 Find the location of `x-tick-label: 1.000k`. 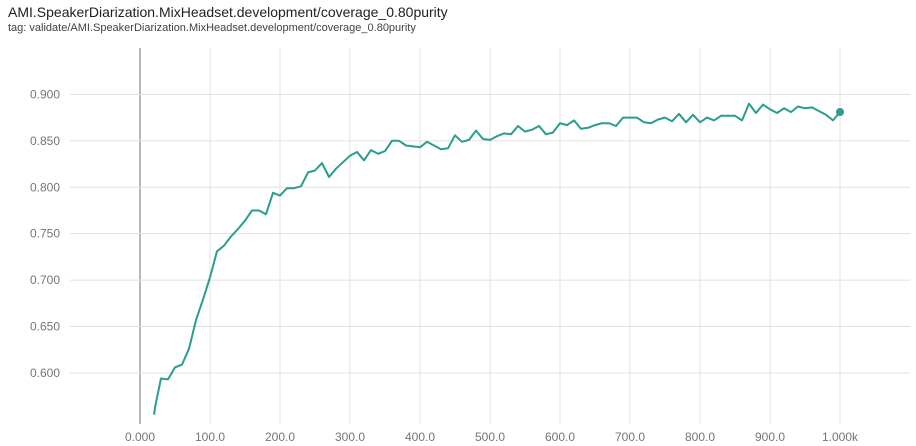

x-tick-label: 1.000k is located at coordinates (840, 437).